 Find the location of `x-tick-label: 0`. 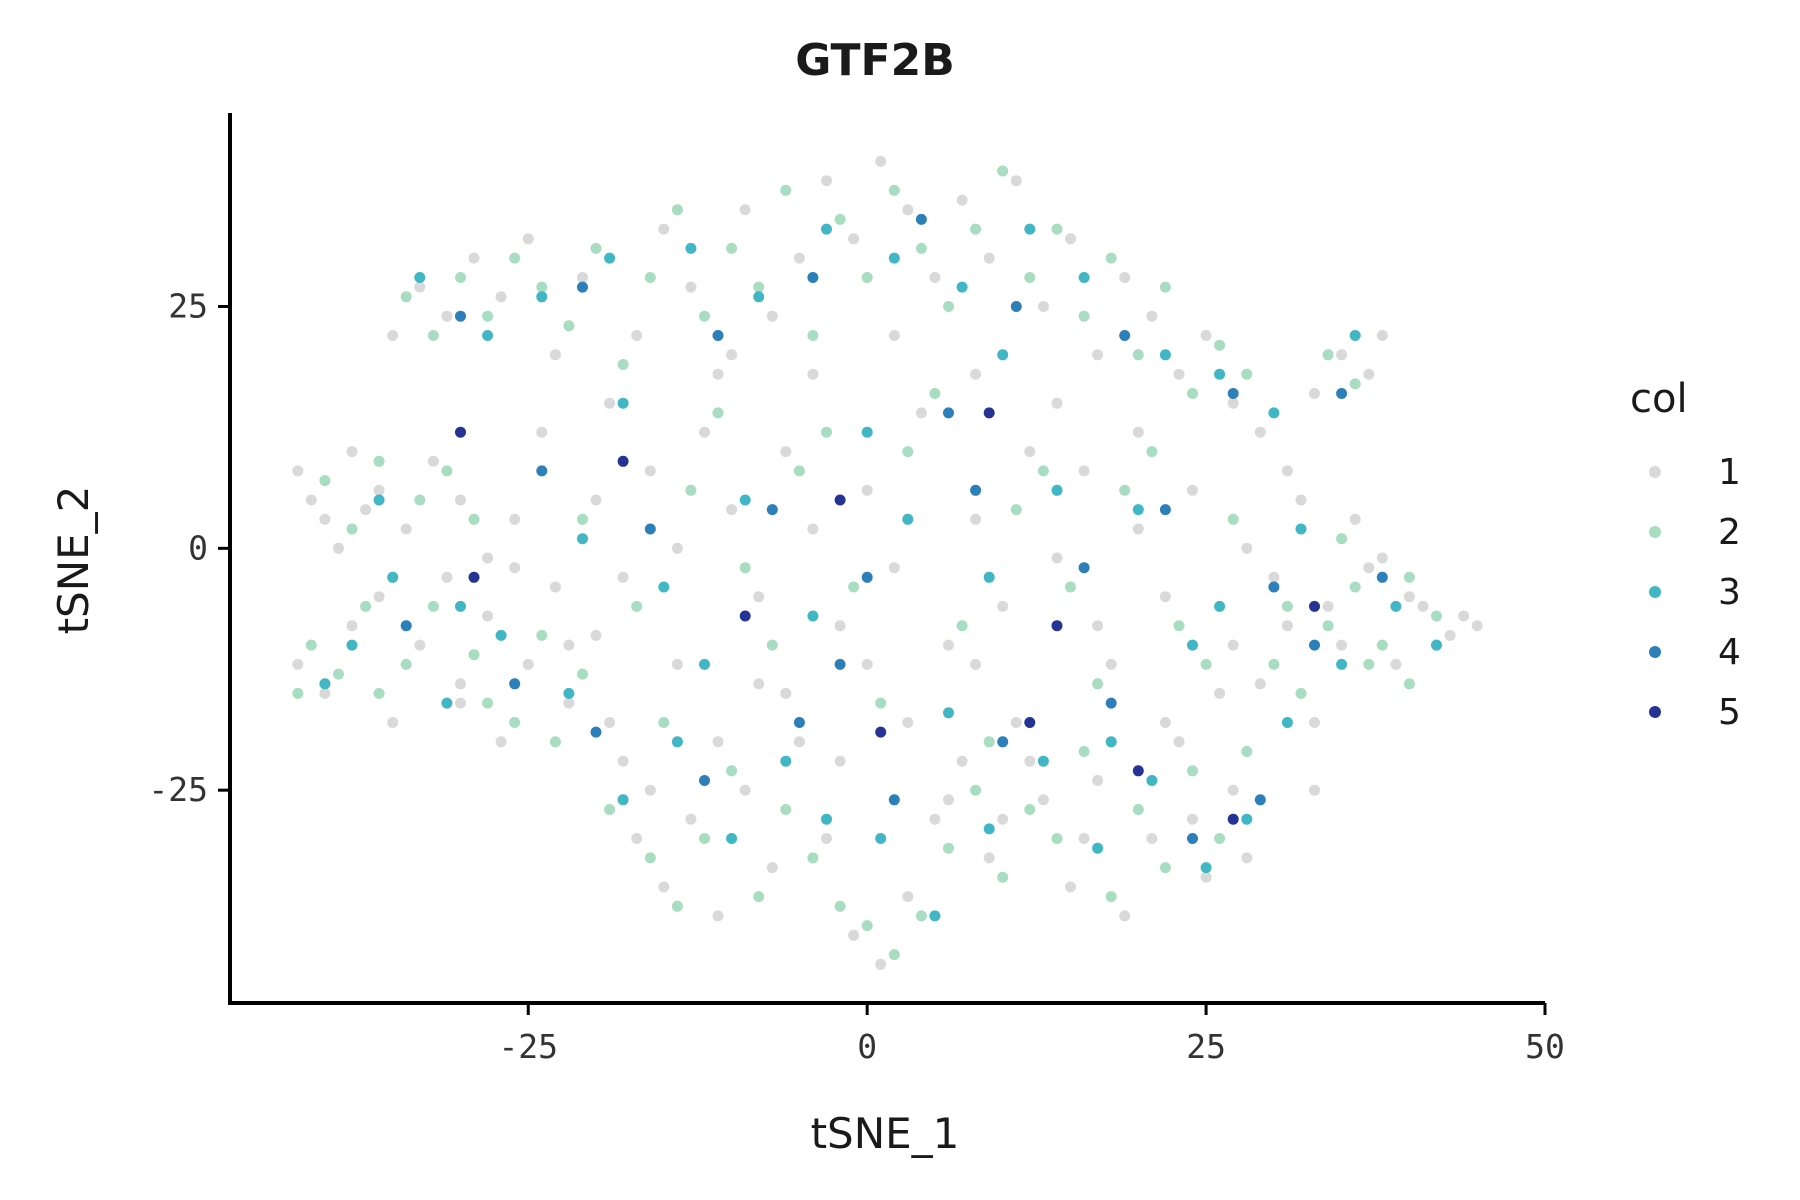

x-tick-label: 0 is located at coordinates (867, 1046).